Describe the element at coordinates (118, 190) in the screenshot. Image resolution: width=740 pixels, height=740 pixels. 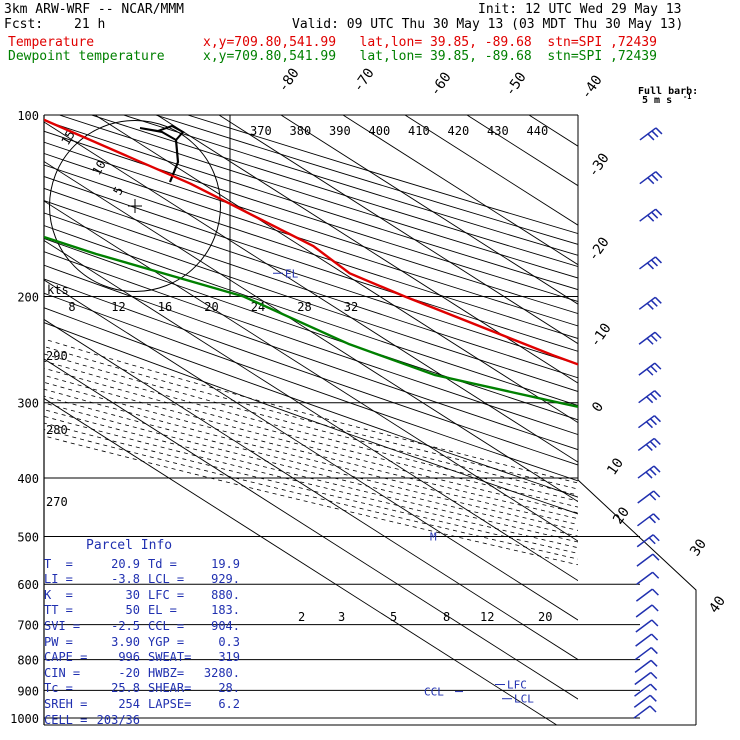
I see `hodograph-ring-label: 5` at that location.